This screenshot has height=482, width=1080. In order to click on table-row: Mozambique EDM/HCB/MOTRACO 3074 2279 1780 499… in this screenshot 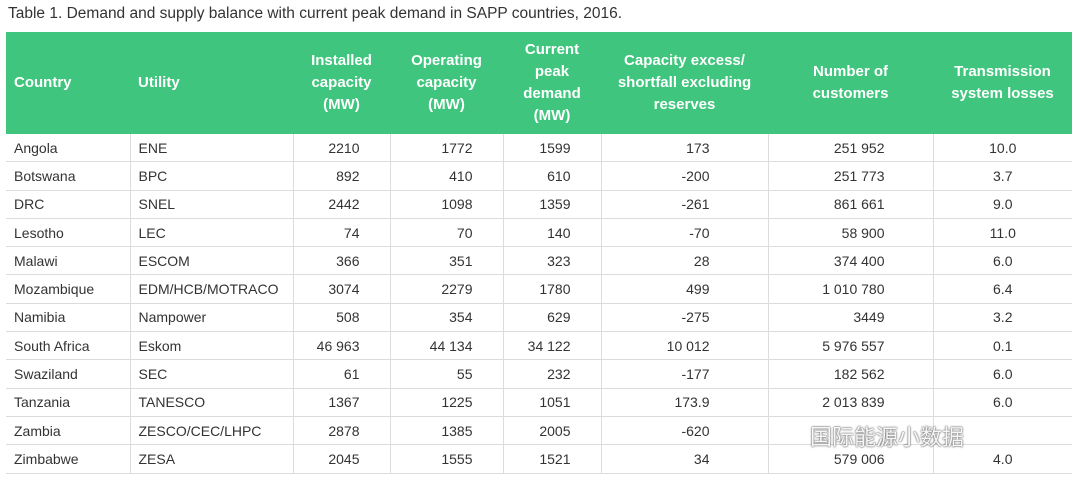, I will do `click(539, 289)`.